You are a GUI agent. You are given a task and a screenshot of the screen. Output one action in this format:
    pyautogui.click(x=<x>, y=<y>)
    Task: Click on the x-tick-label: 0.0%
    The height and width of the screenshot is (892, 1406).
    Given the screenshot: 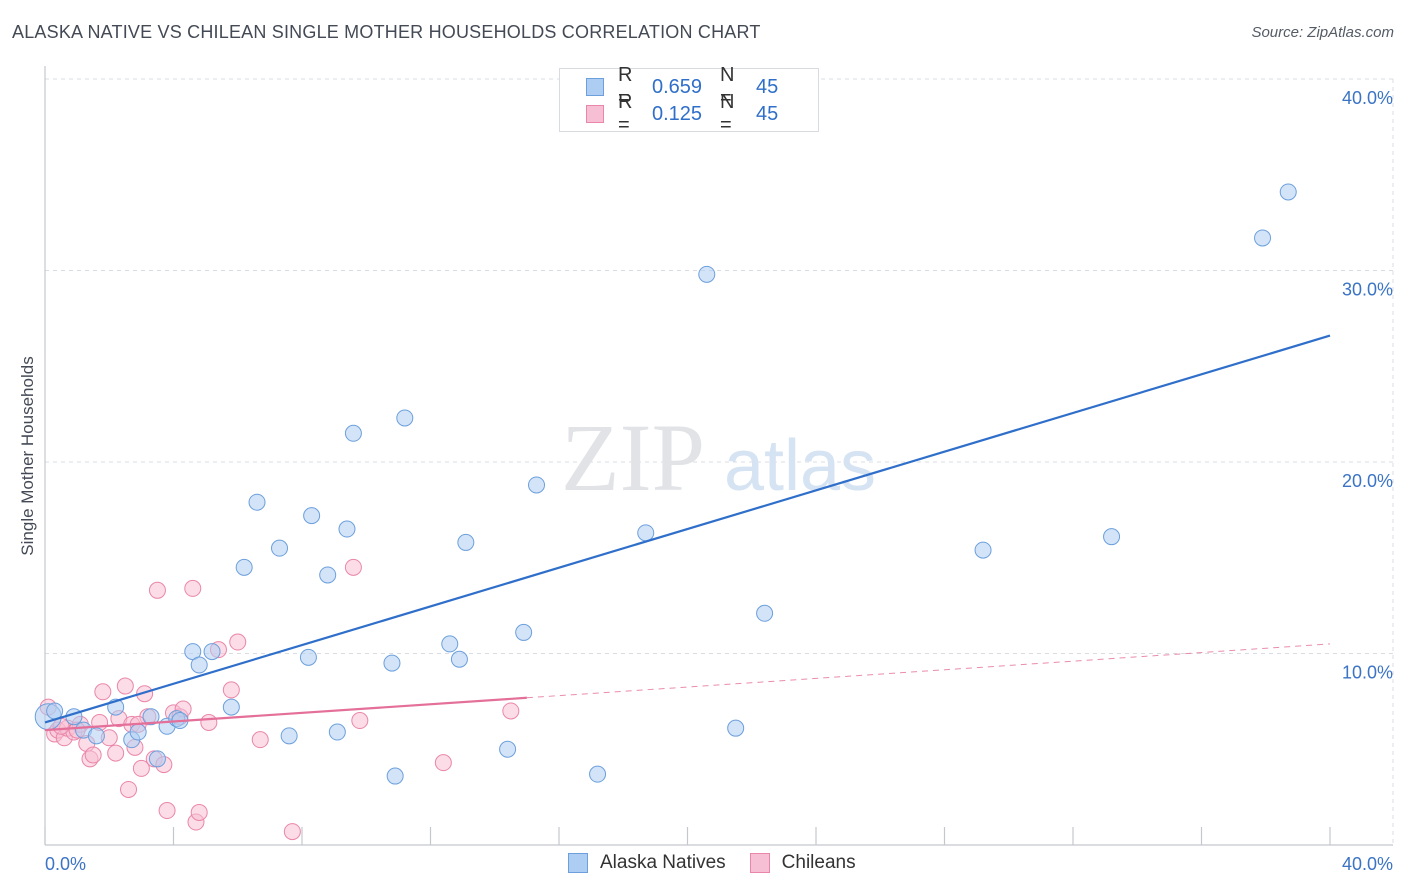 What is the action you would take?
    pyautogui.click(x=65, y=864)
    